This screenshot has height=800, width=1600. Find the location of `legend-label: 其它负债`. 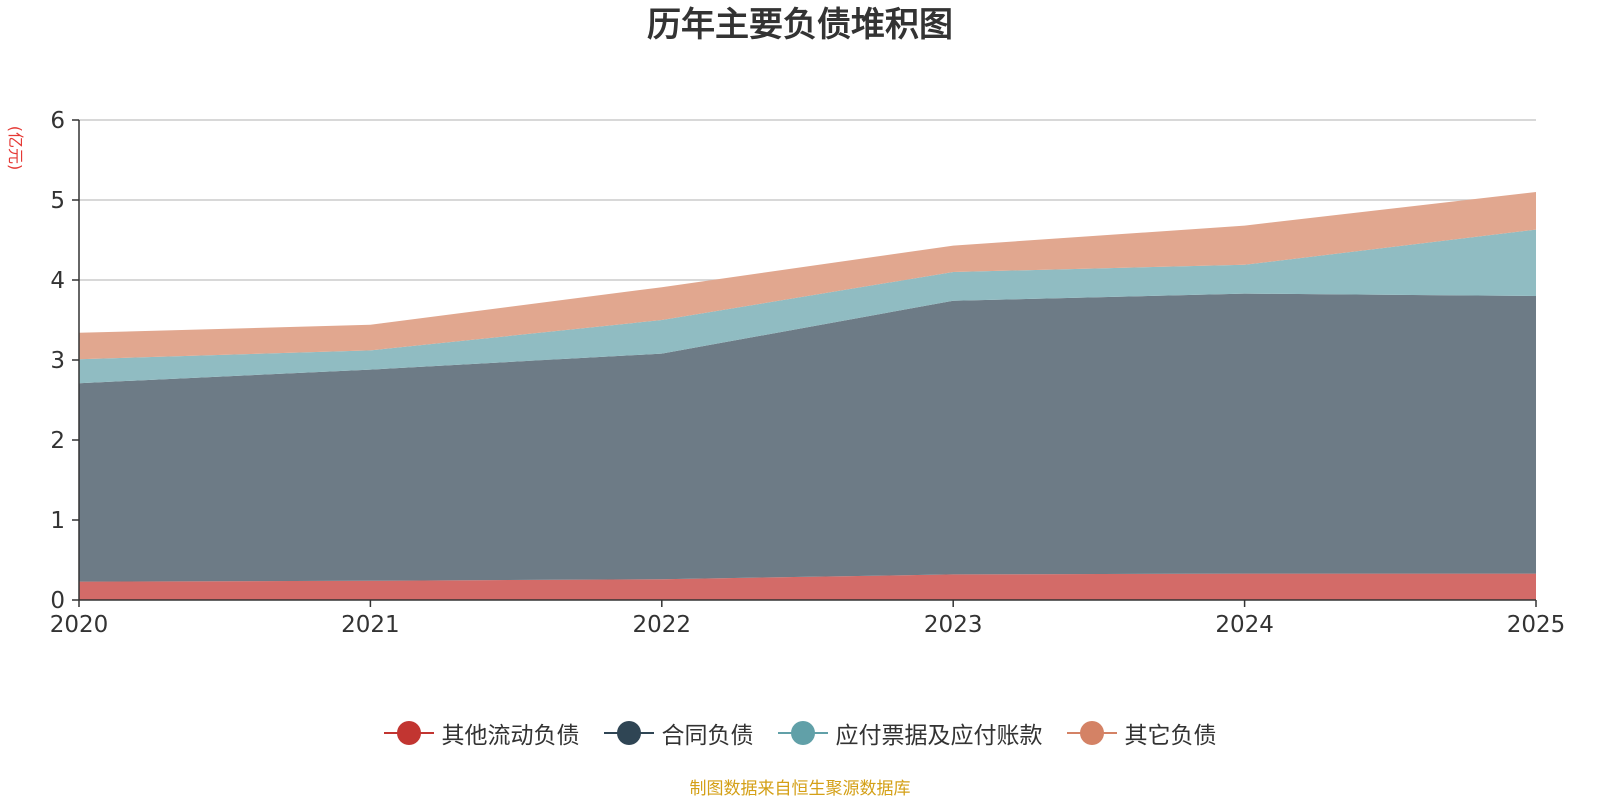

legend-label: 其它负债 is located at coordinates (1170, 736).